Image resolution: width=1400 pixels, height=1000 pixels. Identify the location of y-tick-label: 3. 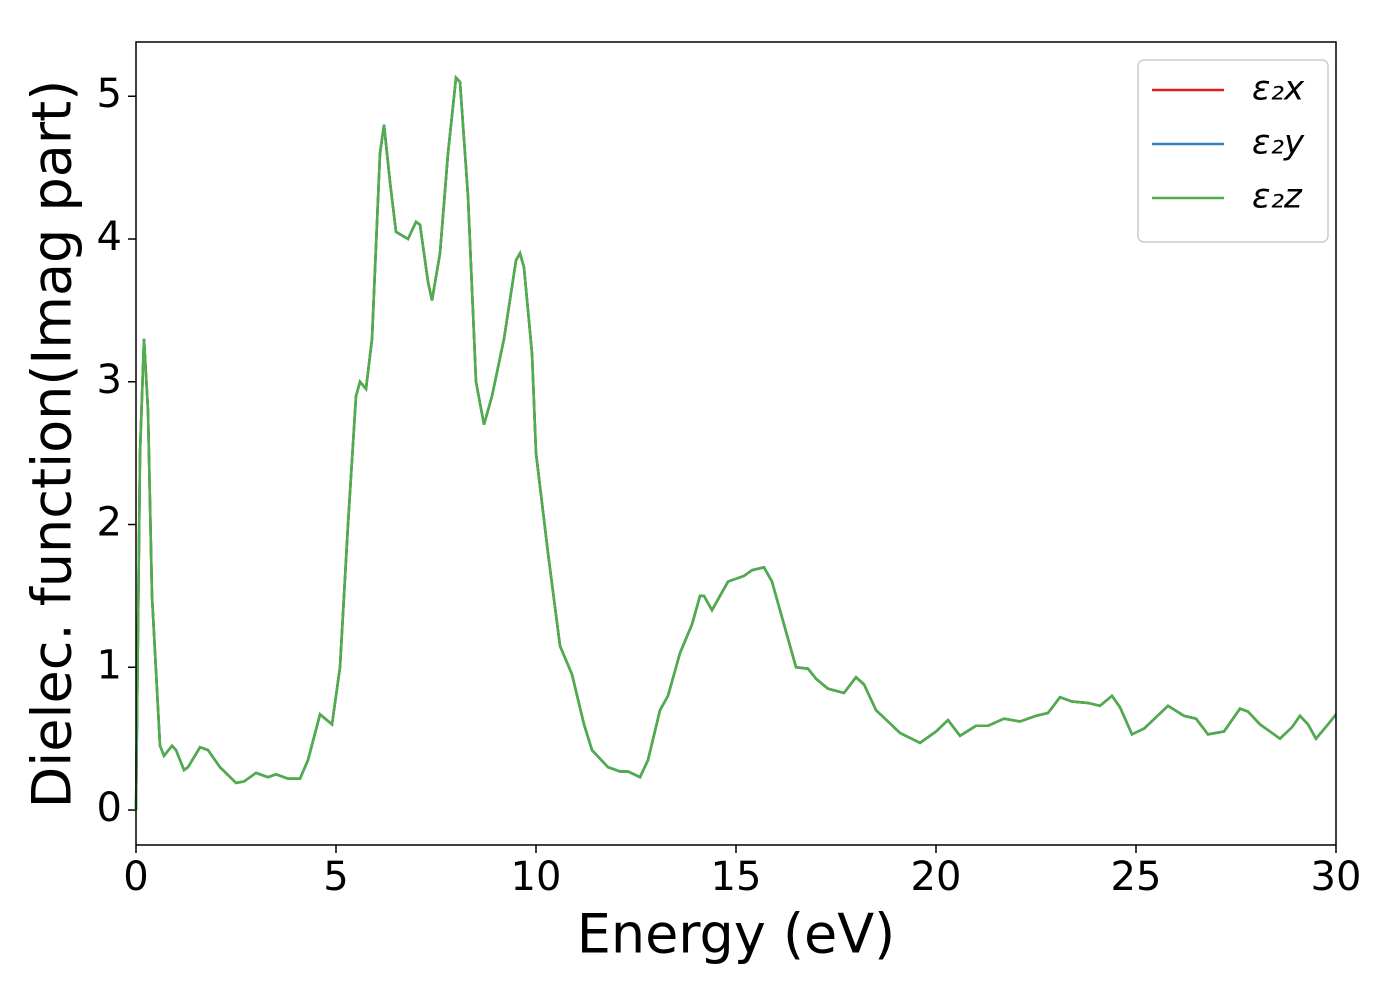
(109, 380).